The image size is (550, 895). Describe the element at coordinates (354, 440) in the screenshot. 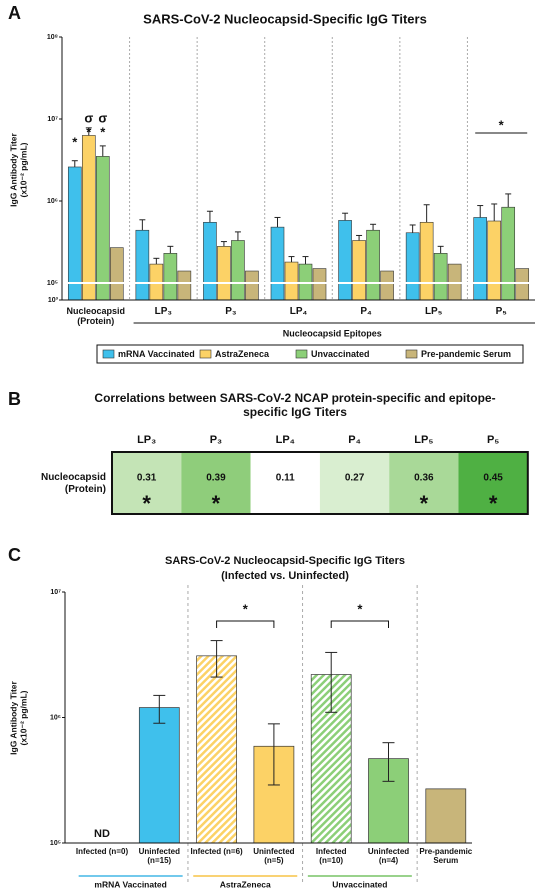

I see `column-label: P₄` at that location.